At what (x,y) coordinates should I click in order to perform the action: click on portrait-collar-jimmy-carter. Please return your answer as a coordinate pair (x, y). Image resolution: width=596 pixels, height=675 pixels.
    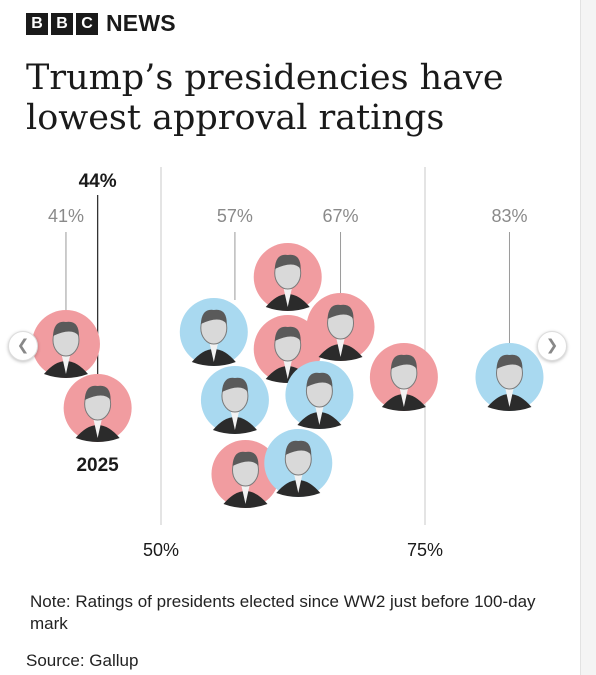
    Looking at the image, I should click on (298, 484).